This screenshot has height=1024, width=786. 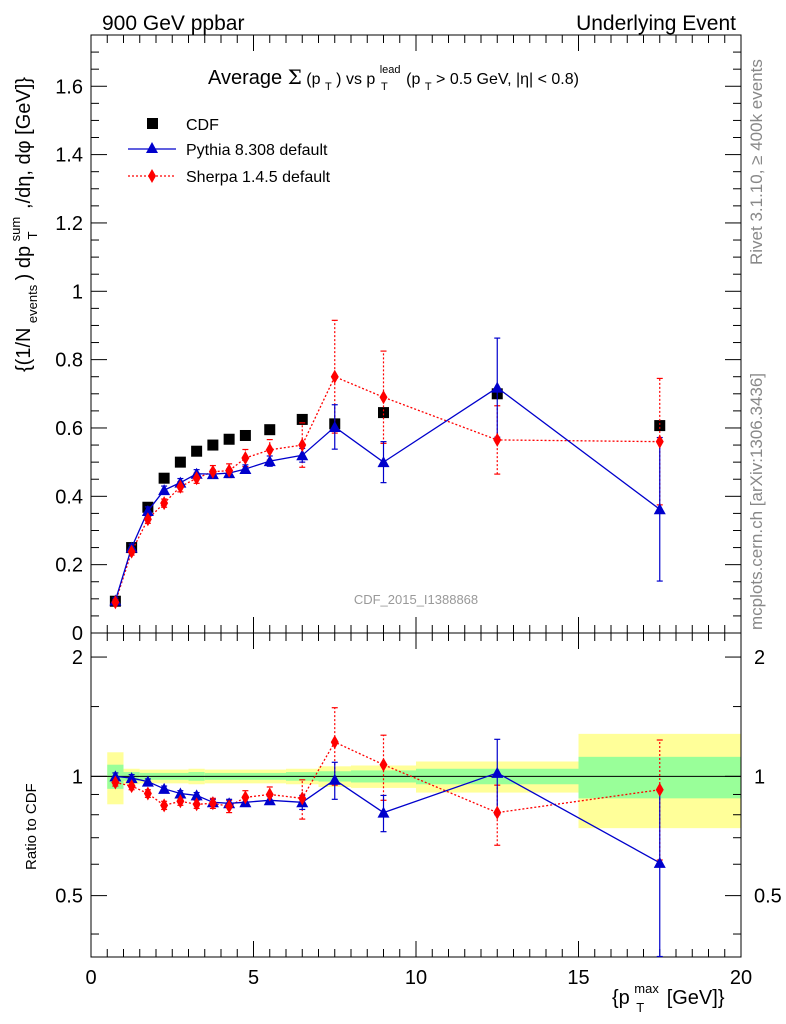 I want to click on y-label-part1: {(1/N, so click(x=24, y=350).